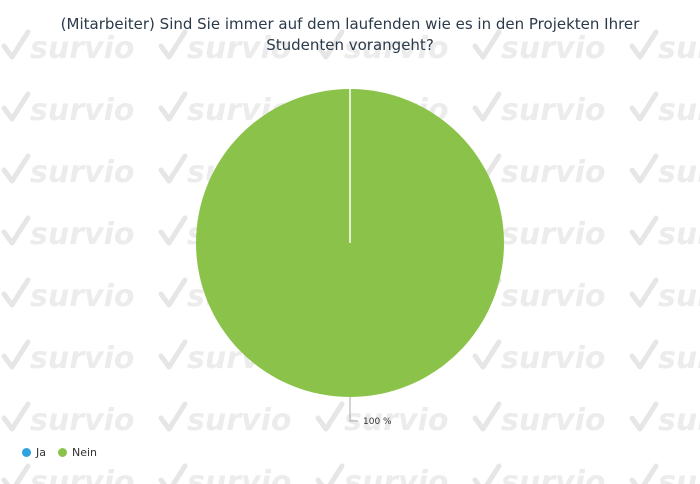  Describe the element at coordinates (353, 409) in the screenshot. I see `data-label-leader-line` at that location.